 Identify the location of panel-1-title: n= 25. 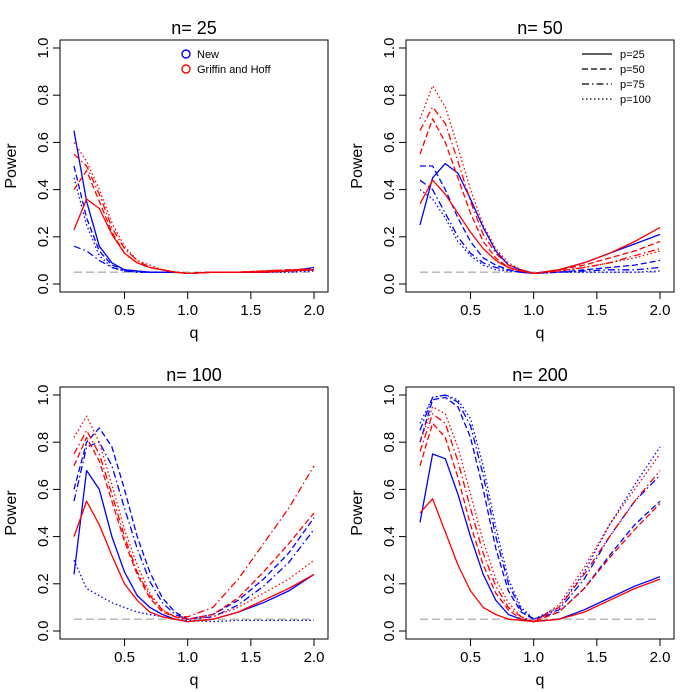
(194, 28).